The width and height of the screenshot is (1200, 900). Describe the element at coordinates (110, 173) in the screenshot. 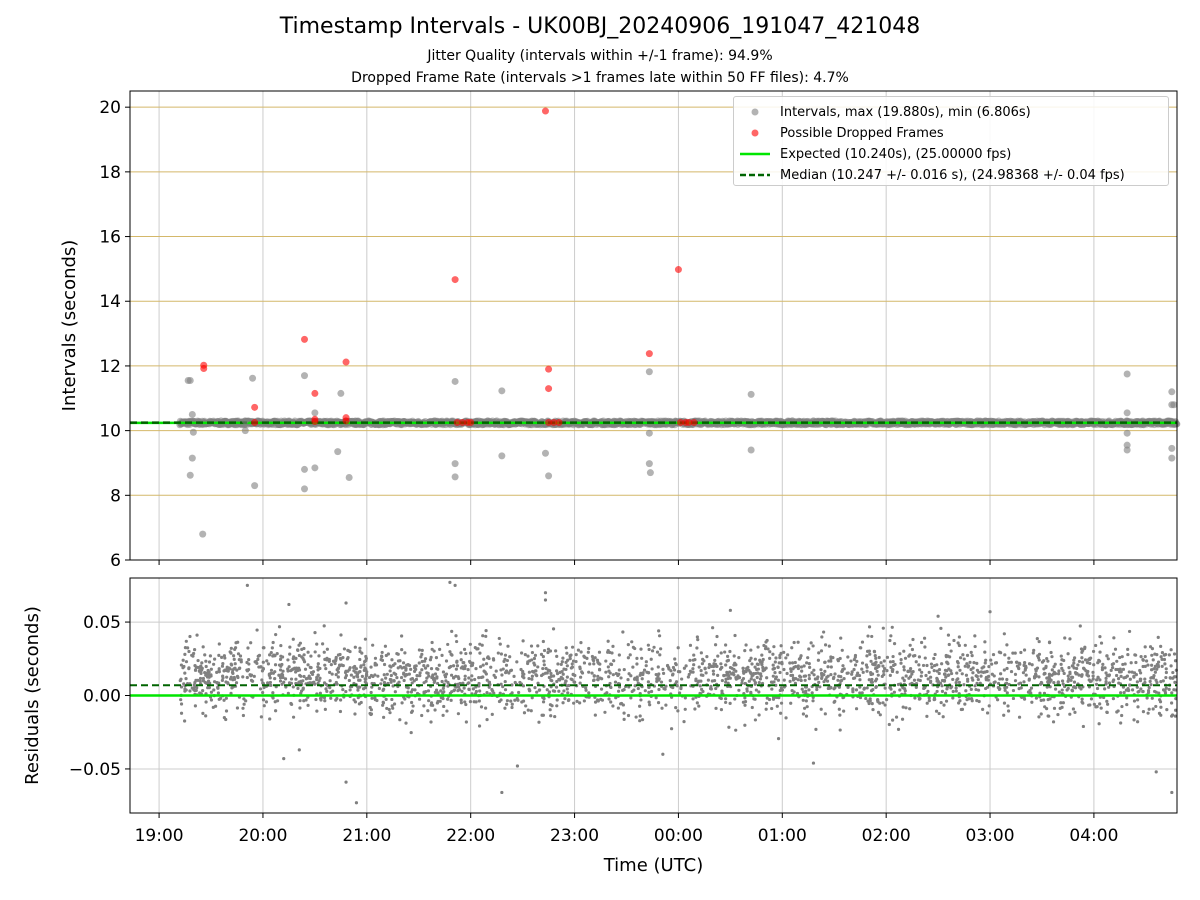

I see `top-ytick-label: 18` at that location.